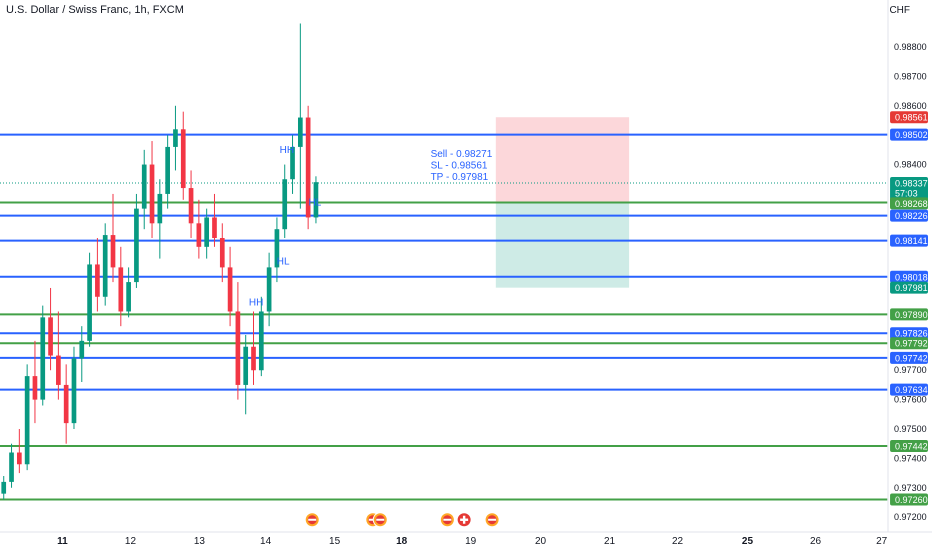  I want to click on level-tag-8: 0.97742, so click(909, 357).